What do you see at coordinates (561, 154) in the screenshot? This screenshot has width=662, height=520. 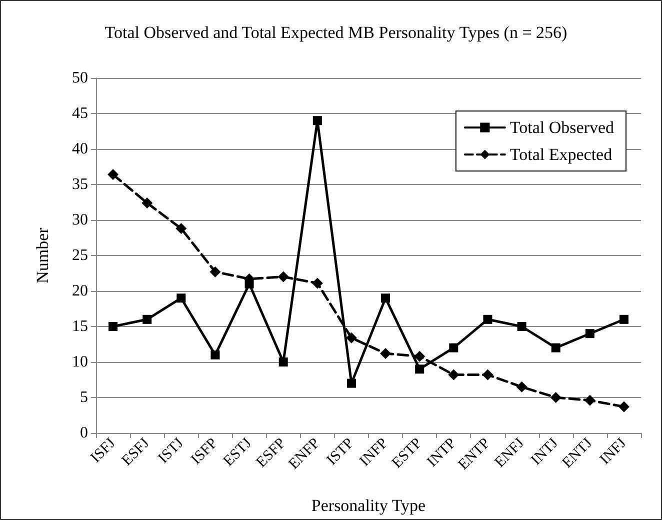 I see `legend-label: Total Expected` at bounding box center [561, 154].